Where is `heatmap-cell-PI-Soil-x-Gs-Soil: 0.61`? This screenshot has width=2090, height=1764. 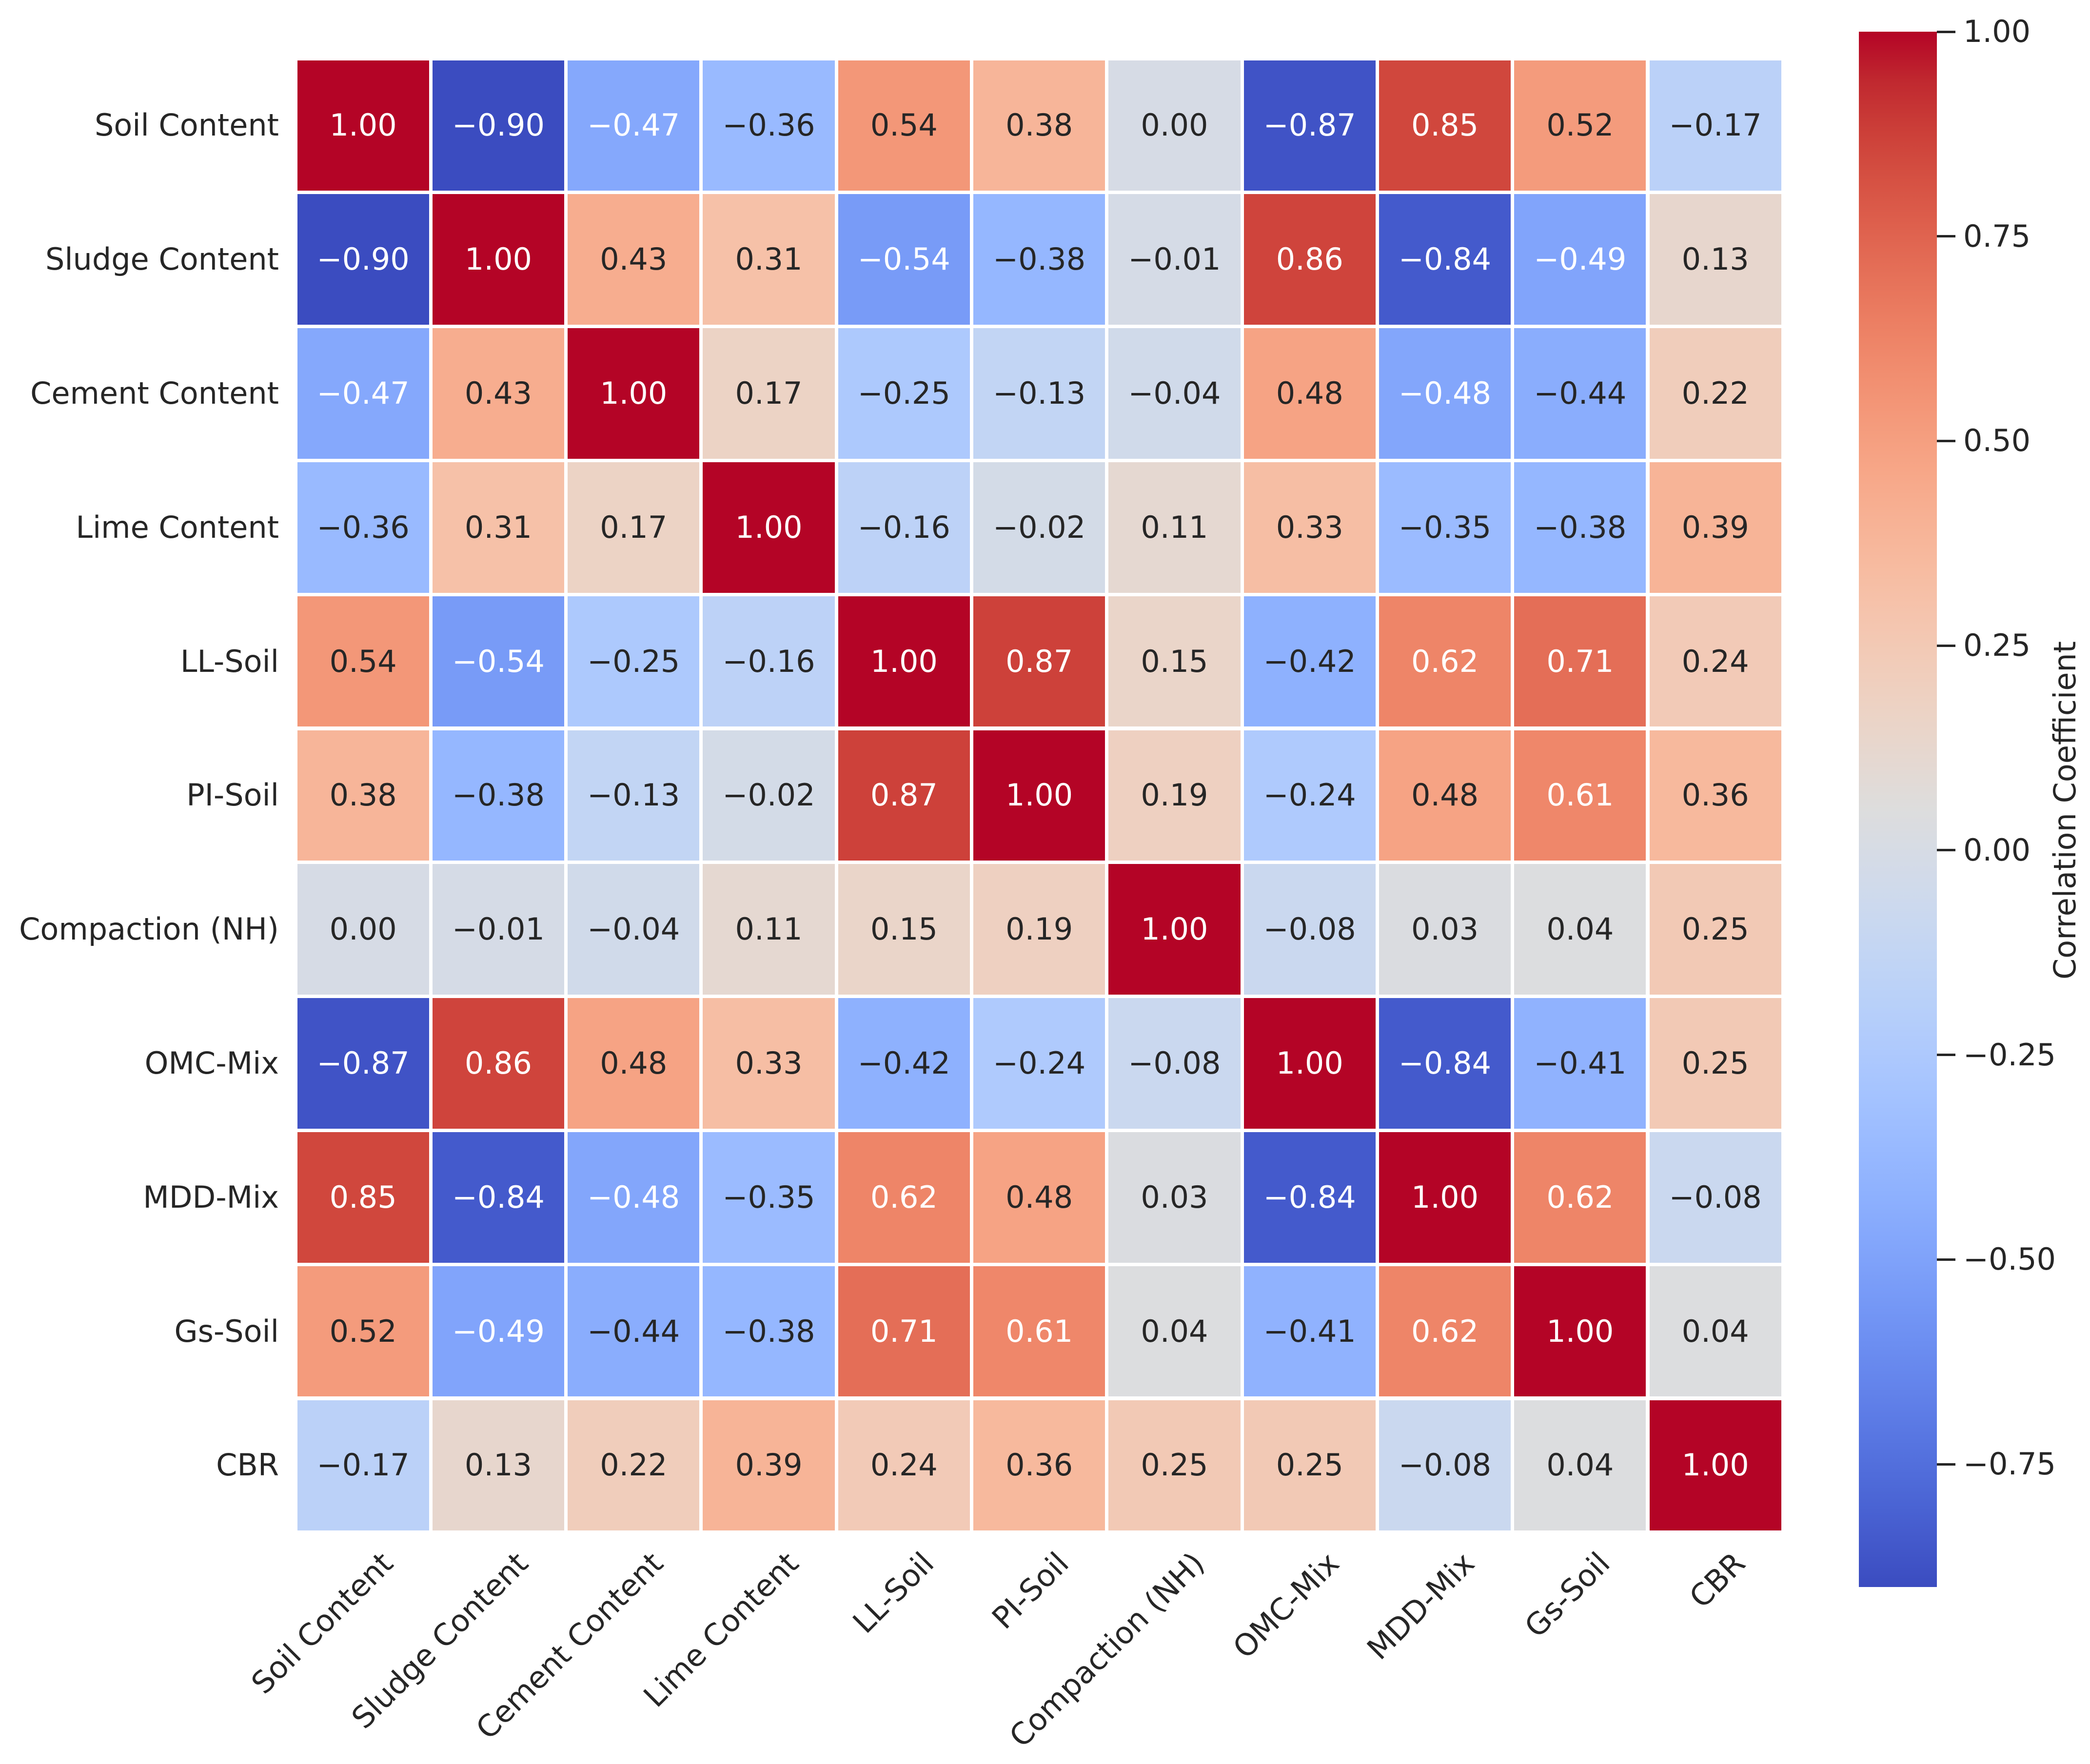
heatmap-cell-PI-Soil-x-Gs-Soil: 0.61 is located at coordinates (1580, 795).